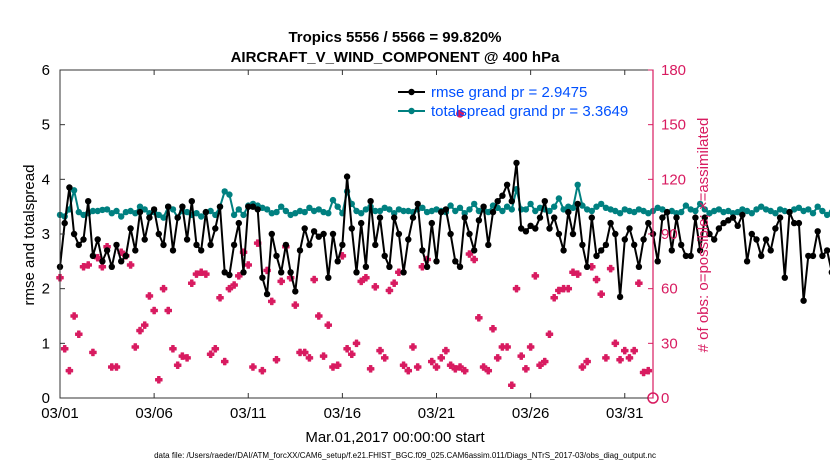 The width and height of the screenshot is (830, 470). What do you see at coordinates (531, 413) in the screenshot?
I see `x-tick-label: 03/26` at bounding box center [531, 413].